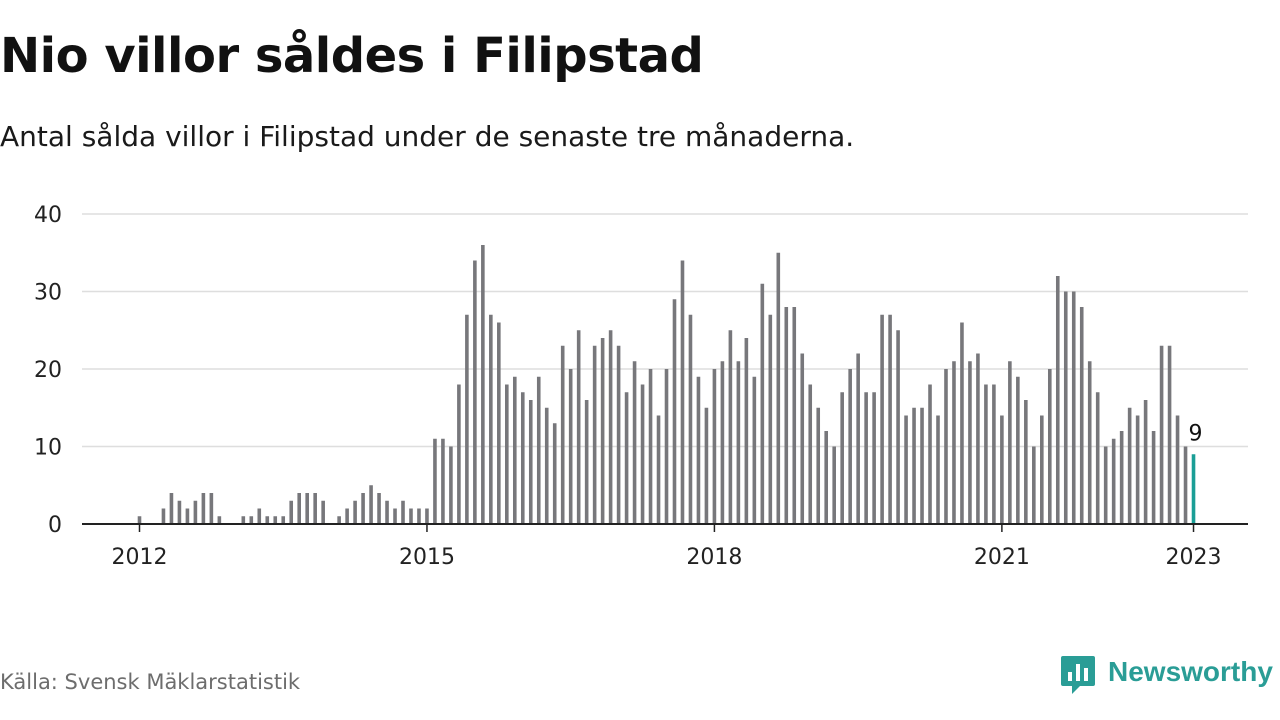  What do you see at coordinates (48, 293) in the screenshot?
I see `y-tick-label: 30` at bounding box center [48, 293].